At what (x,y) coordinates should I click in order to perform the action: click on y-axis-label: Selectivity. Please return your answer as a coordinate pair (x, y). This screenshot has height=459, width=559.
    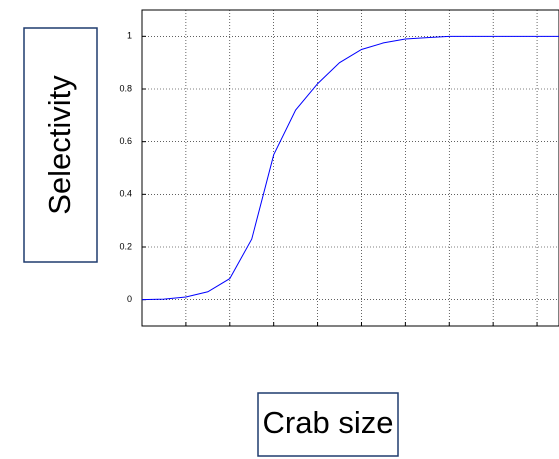
    Looking at the image, I should click on (59, 145).